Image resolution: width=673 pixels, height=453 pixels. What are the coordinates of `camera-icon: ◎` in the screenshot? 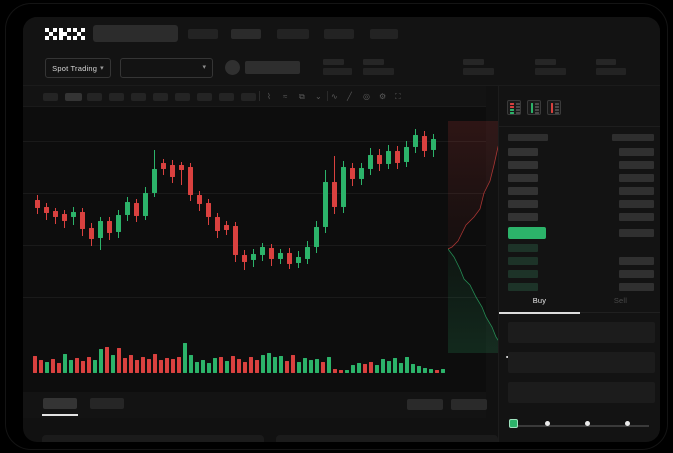 It's located at (366, 96).